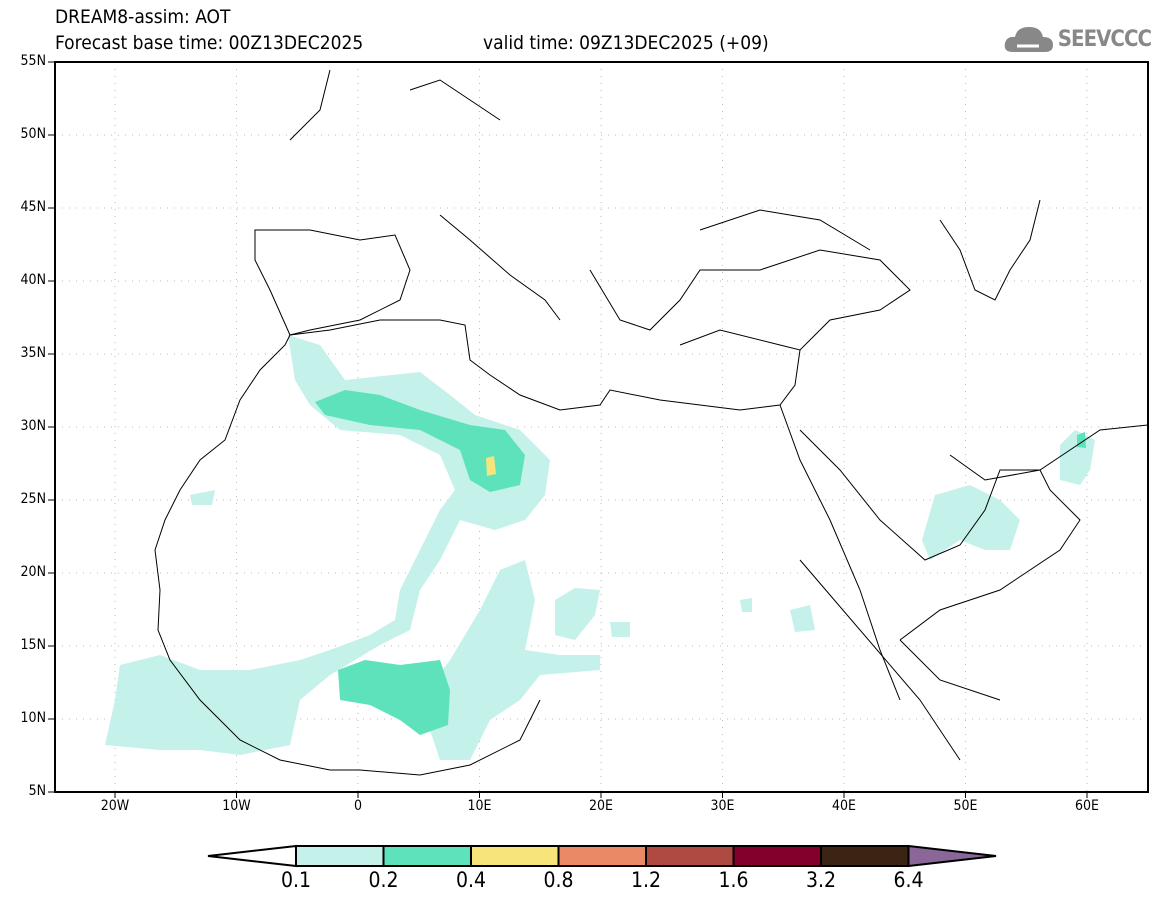 The image size is (1165, 905). What do you see at coordinates (1028, 39) in the screenshot?
I see `cloud-icon` at bounding box center [1028, 39].